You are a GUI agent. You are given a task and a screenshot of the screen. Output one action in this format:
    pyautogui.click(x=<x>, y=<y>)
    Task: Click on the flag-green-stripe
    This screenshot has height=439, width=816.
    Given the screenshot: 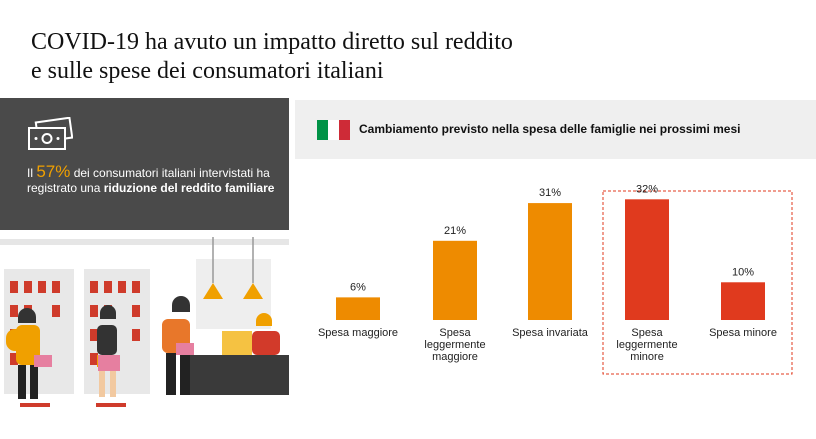 What is the action you would take?
    pyautogui.click(x=322, y=130)
    